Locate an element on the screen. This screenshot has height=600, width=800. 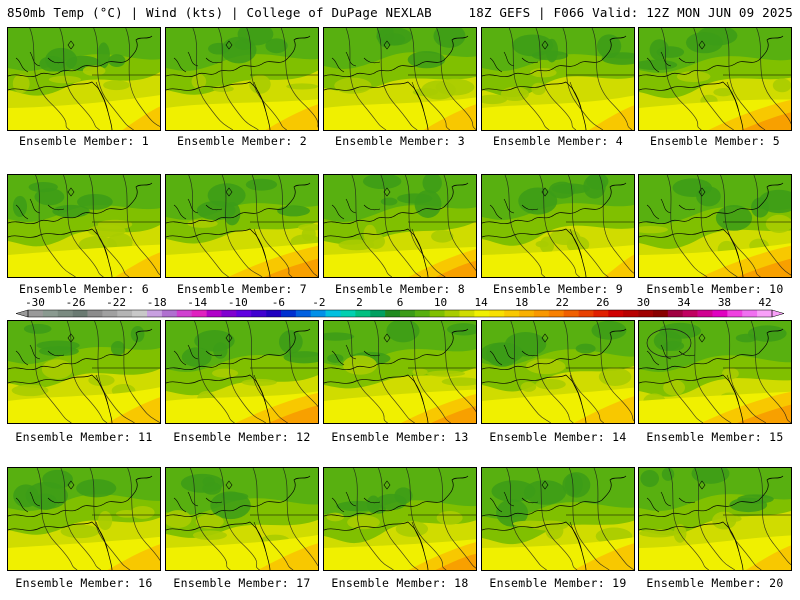
ensemble-member-label: Ensemble Member: 4 is located at coordinates (558, 141).